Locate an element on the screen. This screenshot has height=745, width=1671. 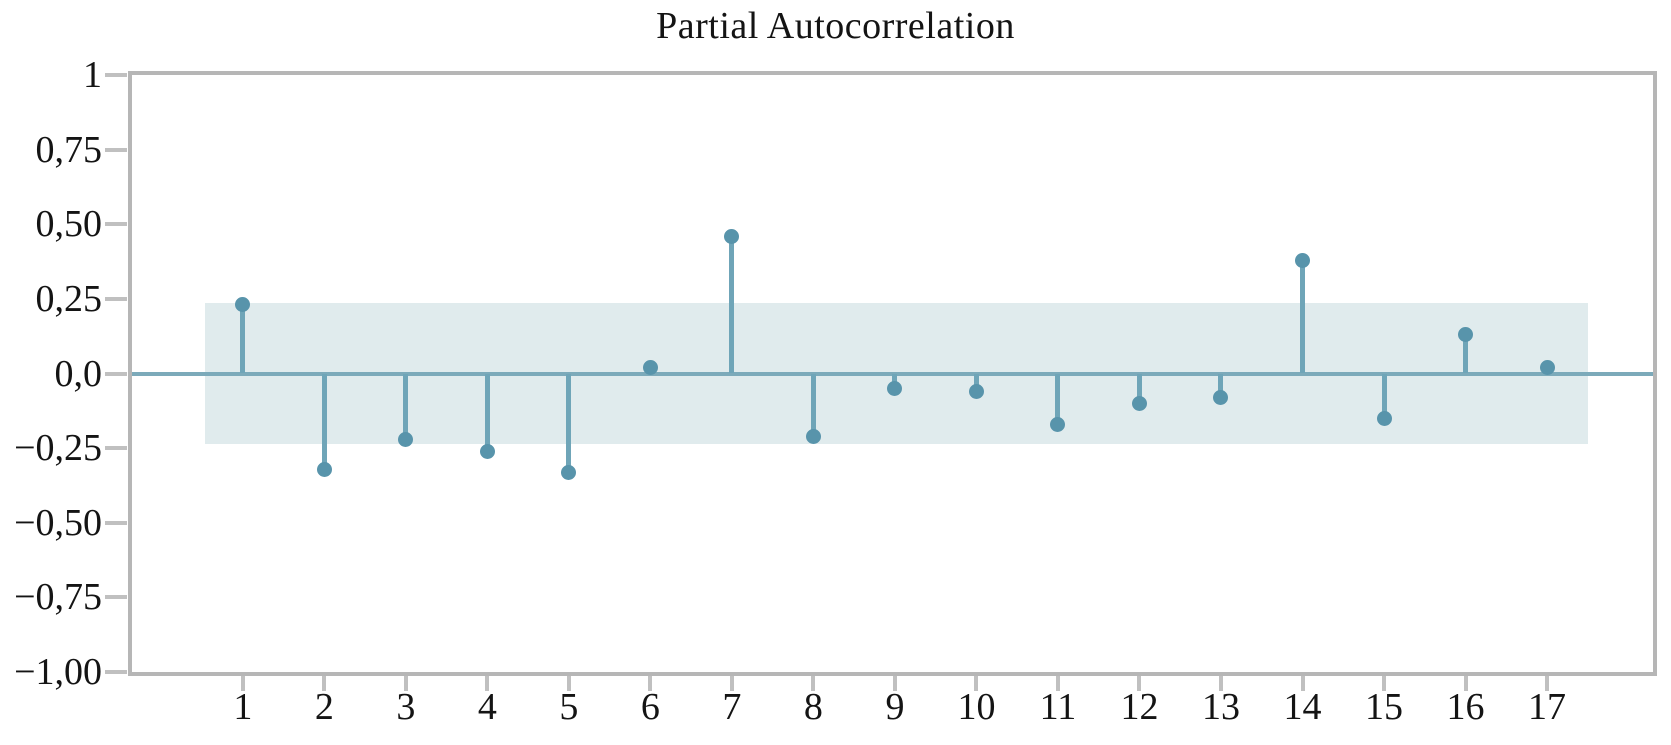
y-tick-label-4: 0,0 is located at coordinates (78, 373).